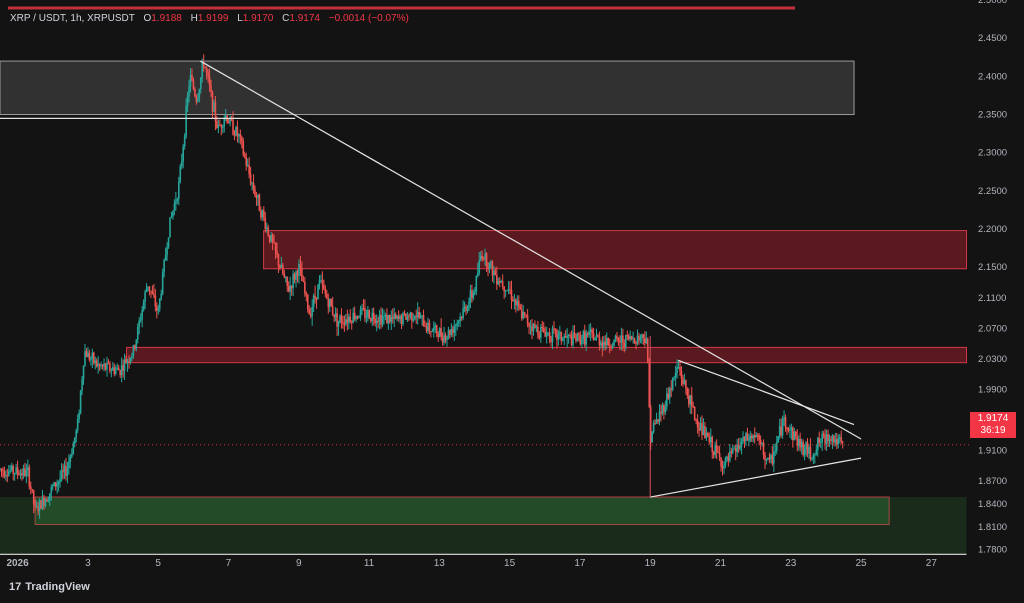  Describe the element at coordinates (194, 18) in the screenshot. I see `high-label: H` at that location.